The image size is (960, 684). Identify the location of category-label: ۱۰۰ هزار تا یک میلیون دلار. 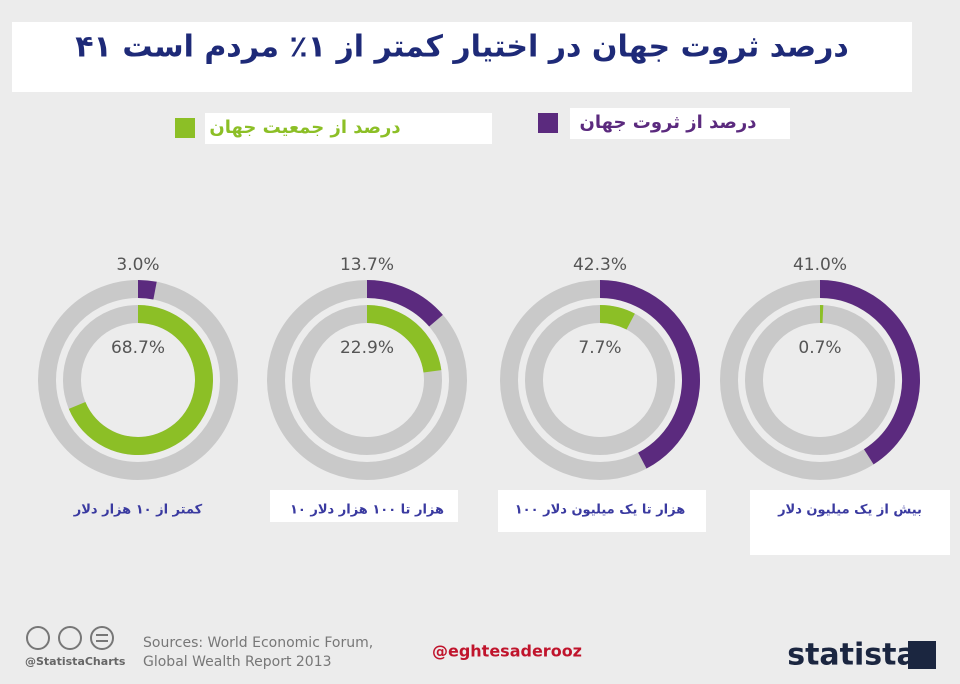
(600, 510).